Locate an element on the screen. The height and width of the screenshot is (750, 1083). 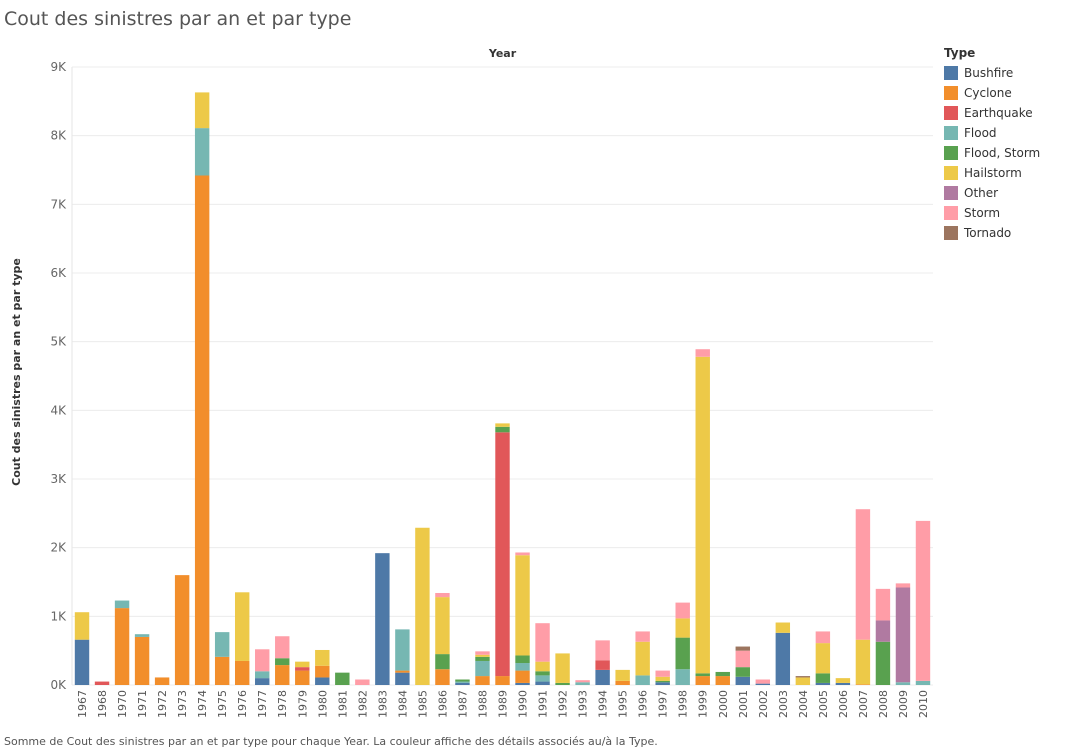
legend-item: Tornado is located at coordinates (992, 233).